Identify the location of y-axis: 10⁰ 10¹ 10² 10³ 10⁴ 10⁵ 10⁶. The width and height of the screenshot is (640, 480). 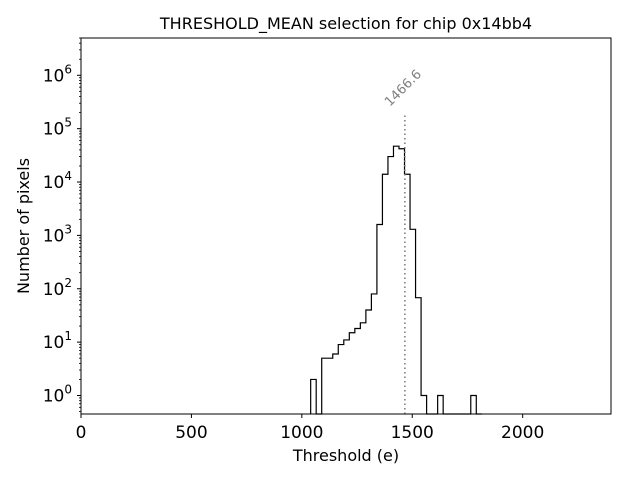
(62, 224).